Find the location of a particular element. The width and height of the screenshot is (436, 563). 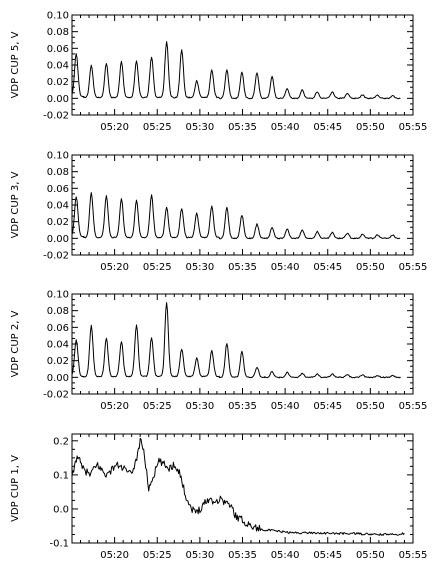

y-tick-label: 0.2 is located at coordinates (61, 441).